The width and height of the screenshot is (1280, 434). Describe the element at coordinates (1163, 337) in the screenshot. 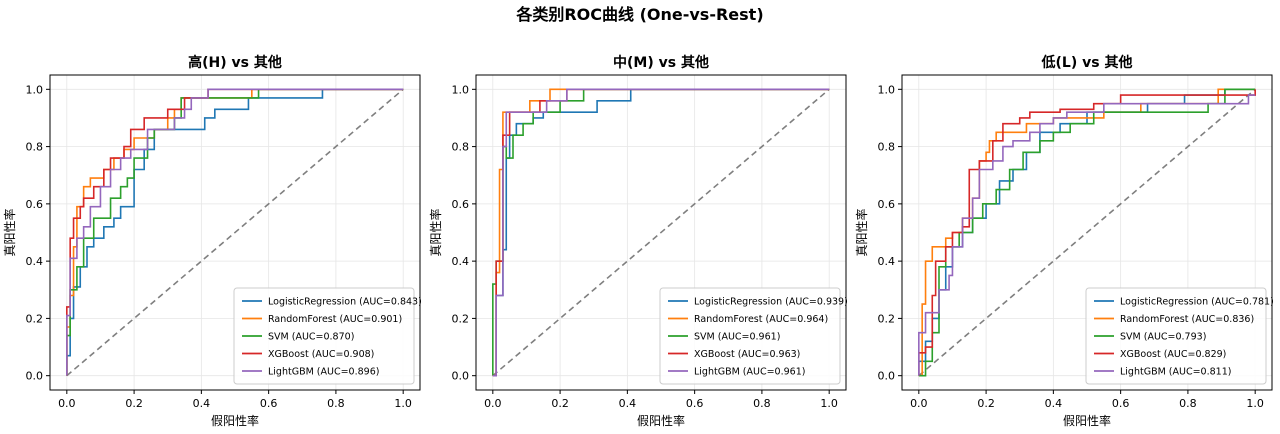

I see `legend-label: SVM (AUC=0.793)` at that location.